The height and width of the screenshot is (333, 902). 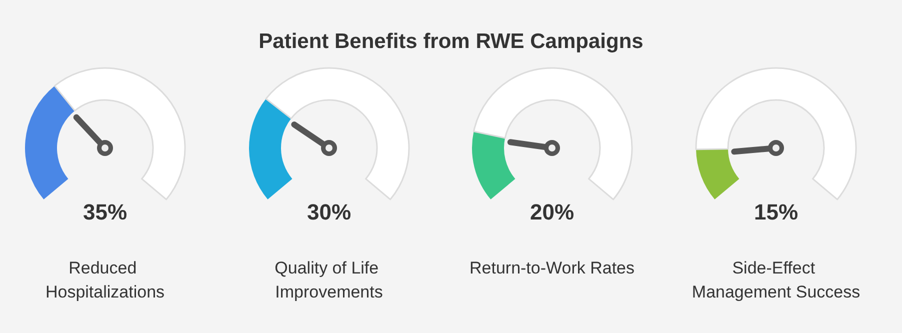 What do you see at coordinates (775, 212) in the screenshot?
I see `text: 15%` at bounding box center [775, 212].